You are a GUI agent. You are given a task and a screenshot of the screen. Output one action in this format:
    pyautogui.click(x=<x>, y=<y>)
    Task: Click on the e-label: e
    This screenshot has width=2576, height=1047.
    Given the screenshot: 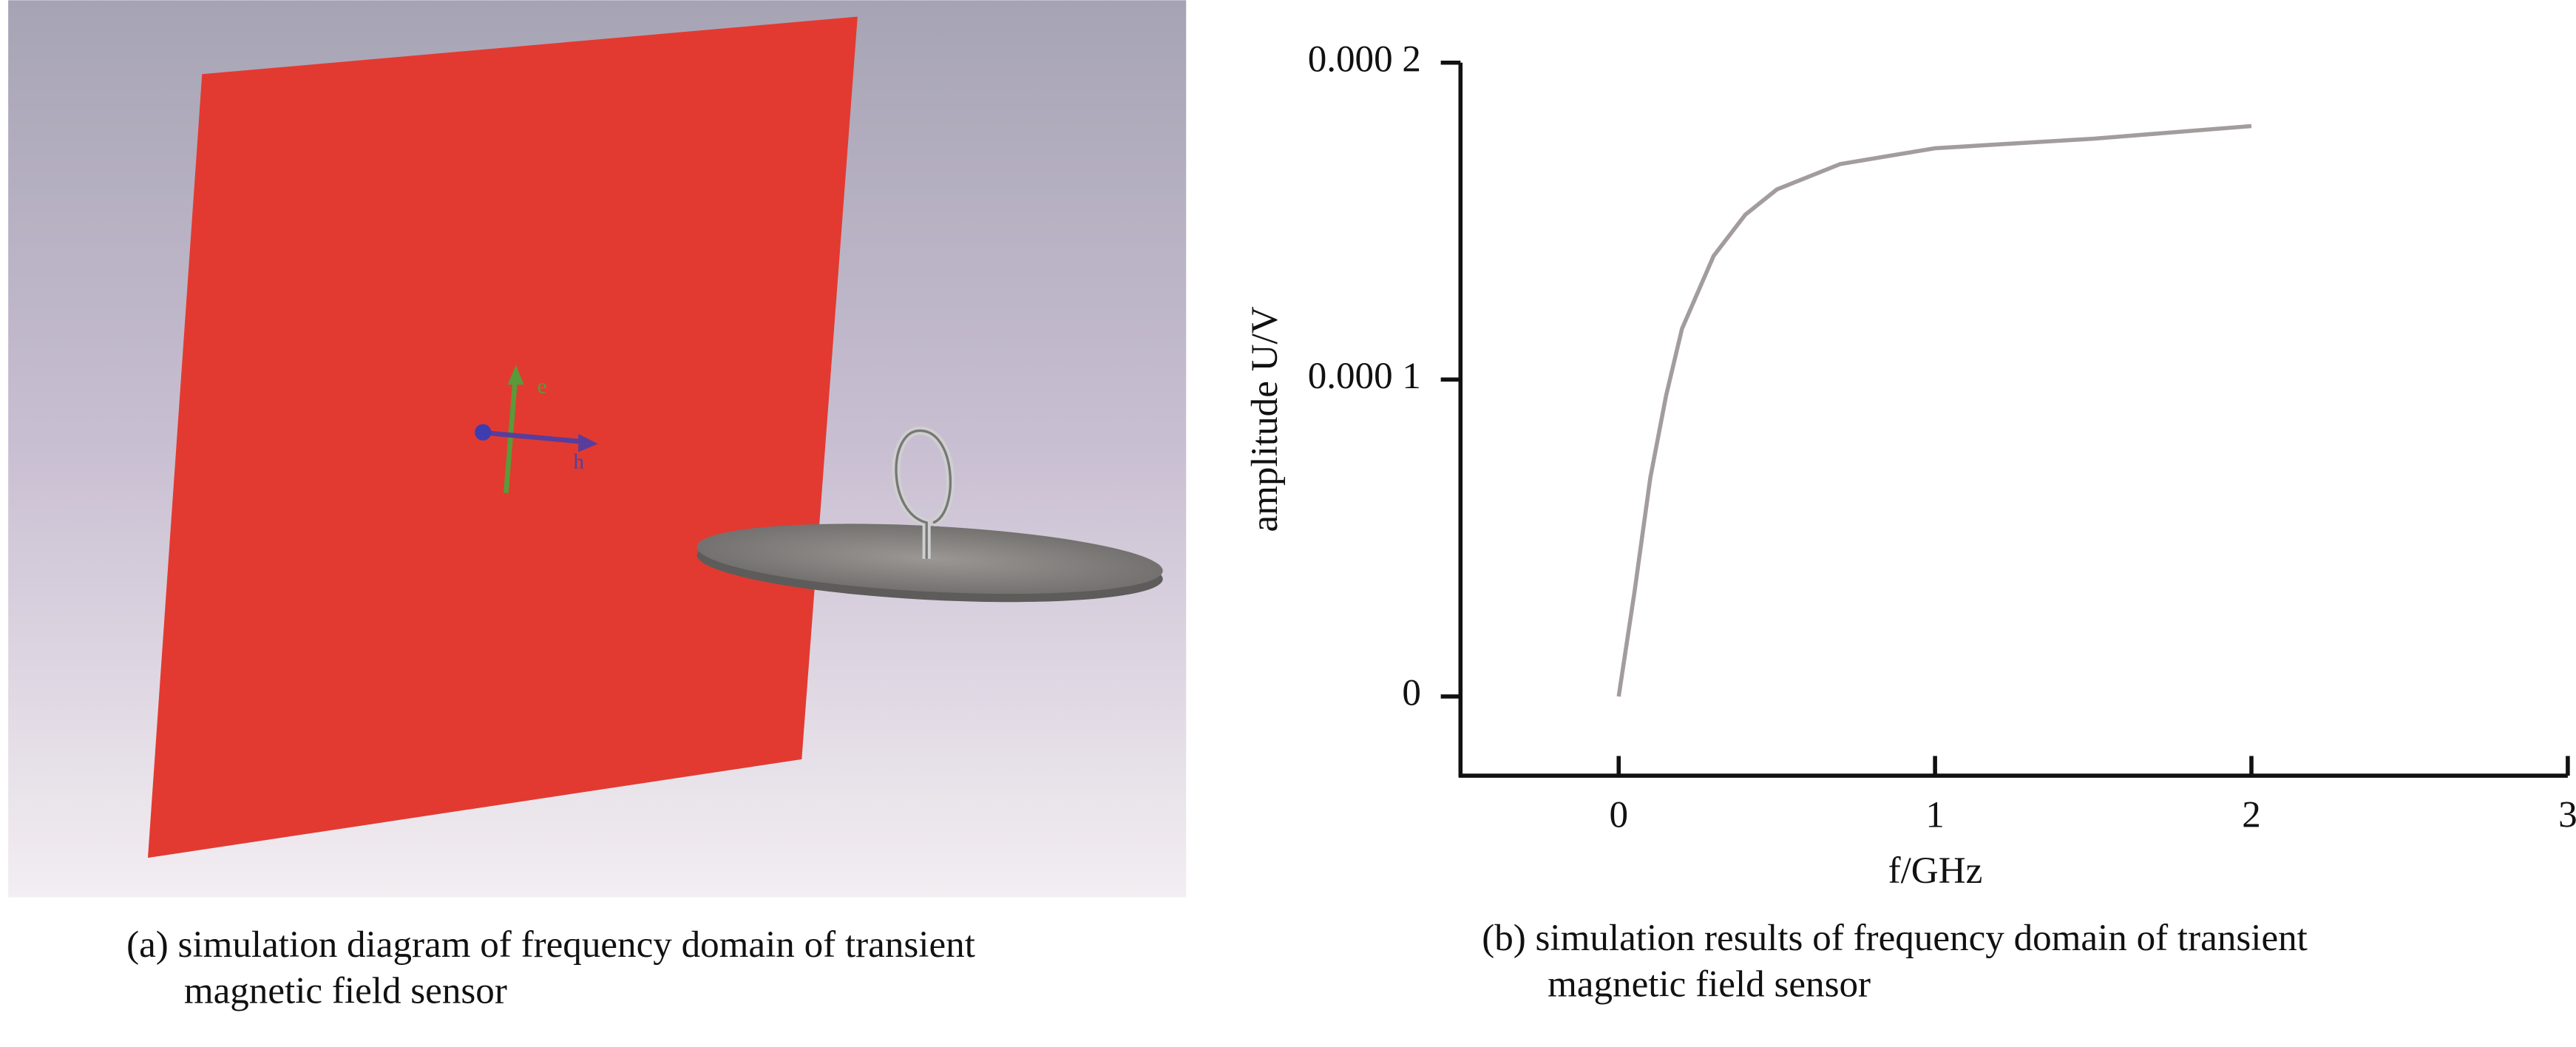 What is the action you would take?
    pyautogui.click(x=542, y=386)
    